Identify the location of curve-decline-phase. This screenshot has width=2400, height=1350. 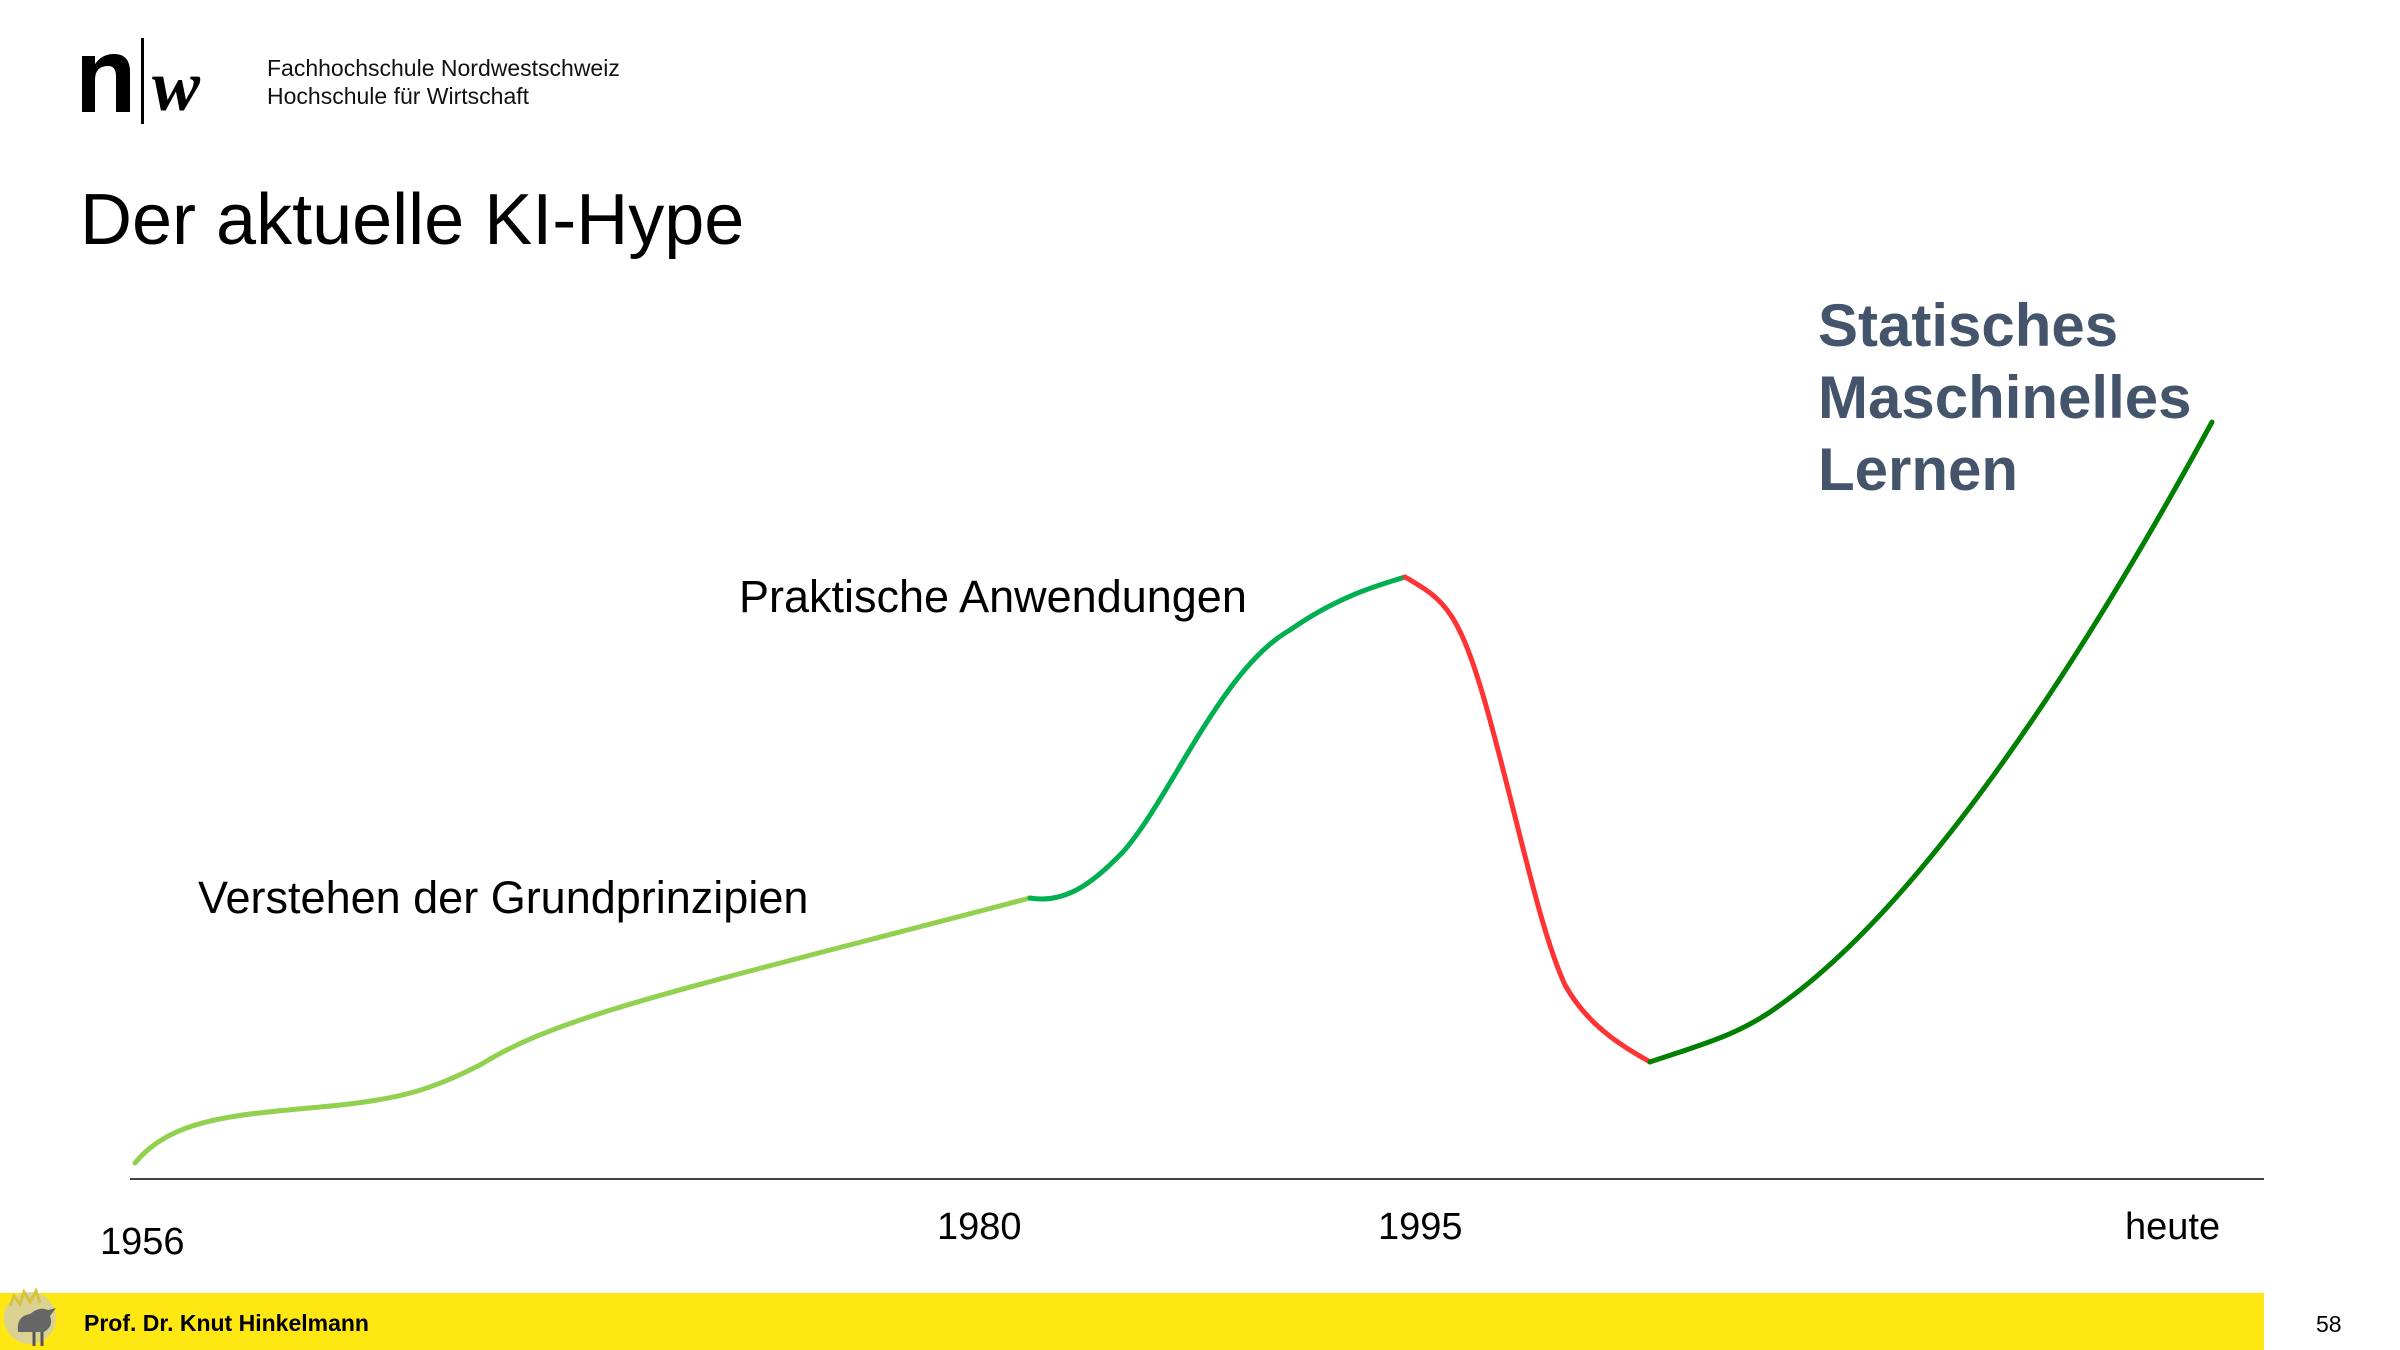
(1527, 819).